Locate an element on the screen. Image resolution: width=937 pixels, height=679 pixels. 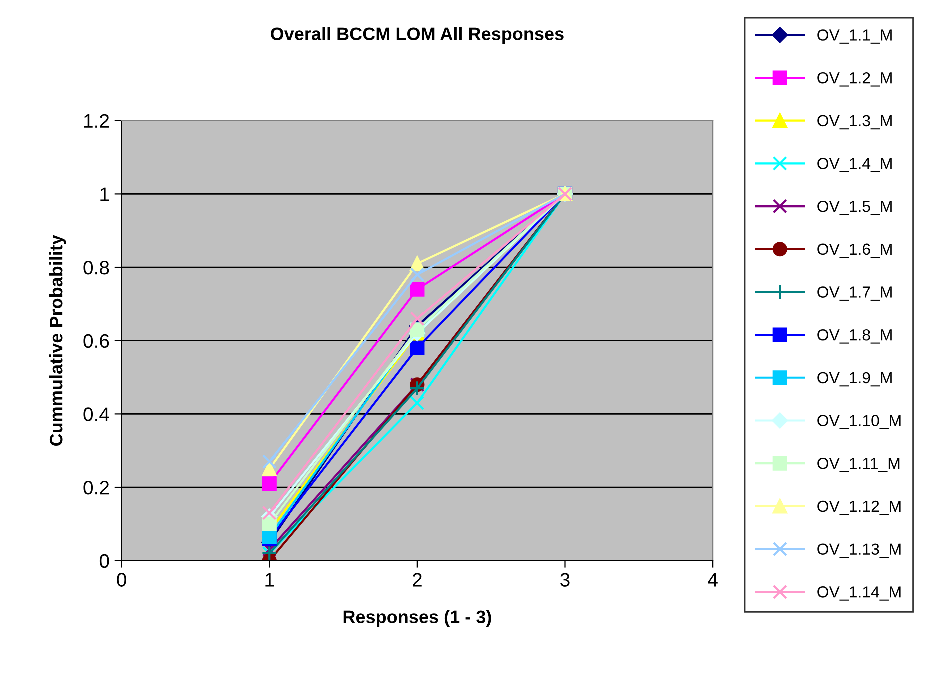
legend-label: OV_1.9_M is located at coordinates (855, 379).